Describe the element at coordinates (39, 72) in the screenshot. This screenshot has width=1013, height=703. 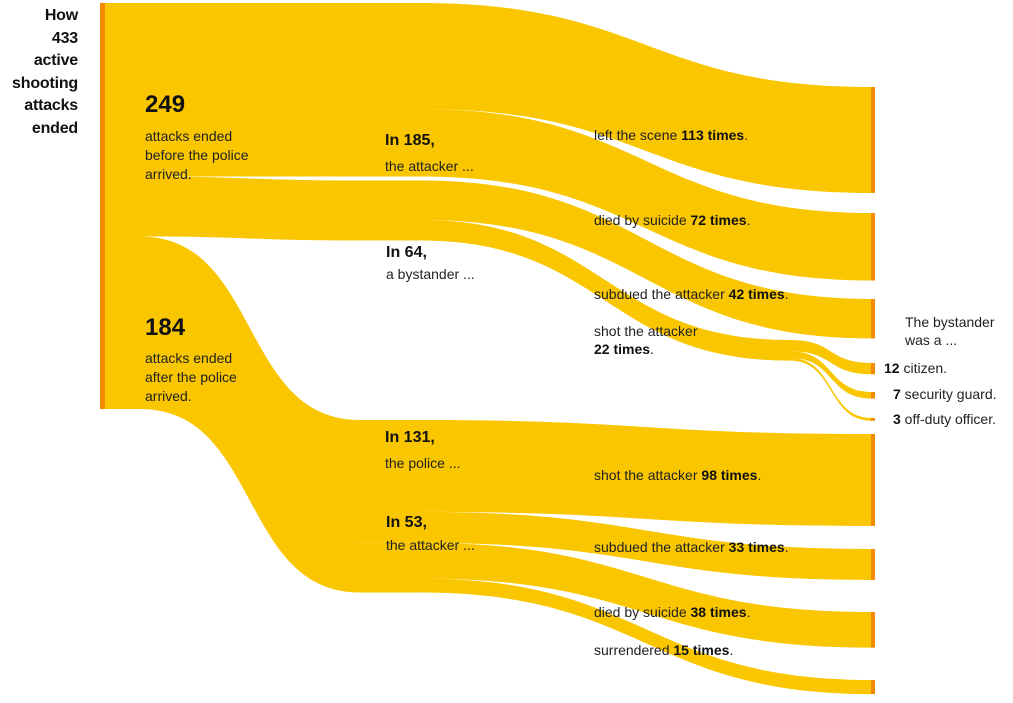
I see `chart-title: How 433 active shooting attacks ended` at that location.